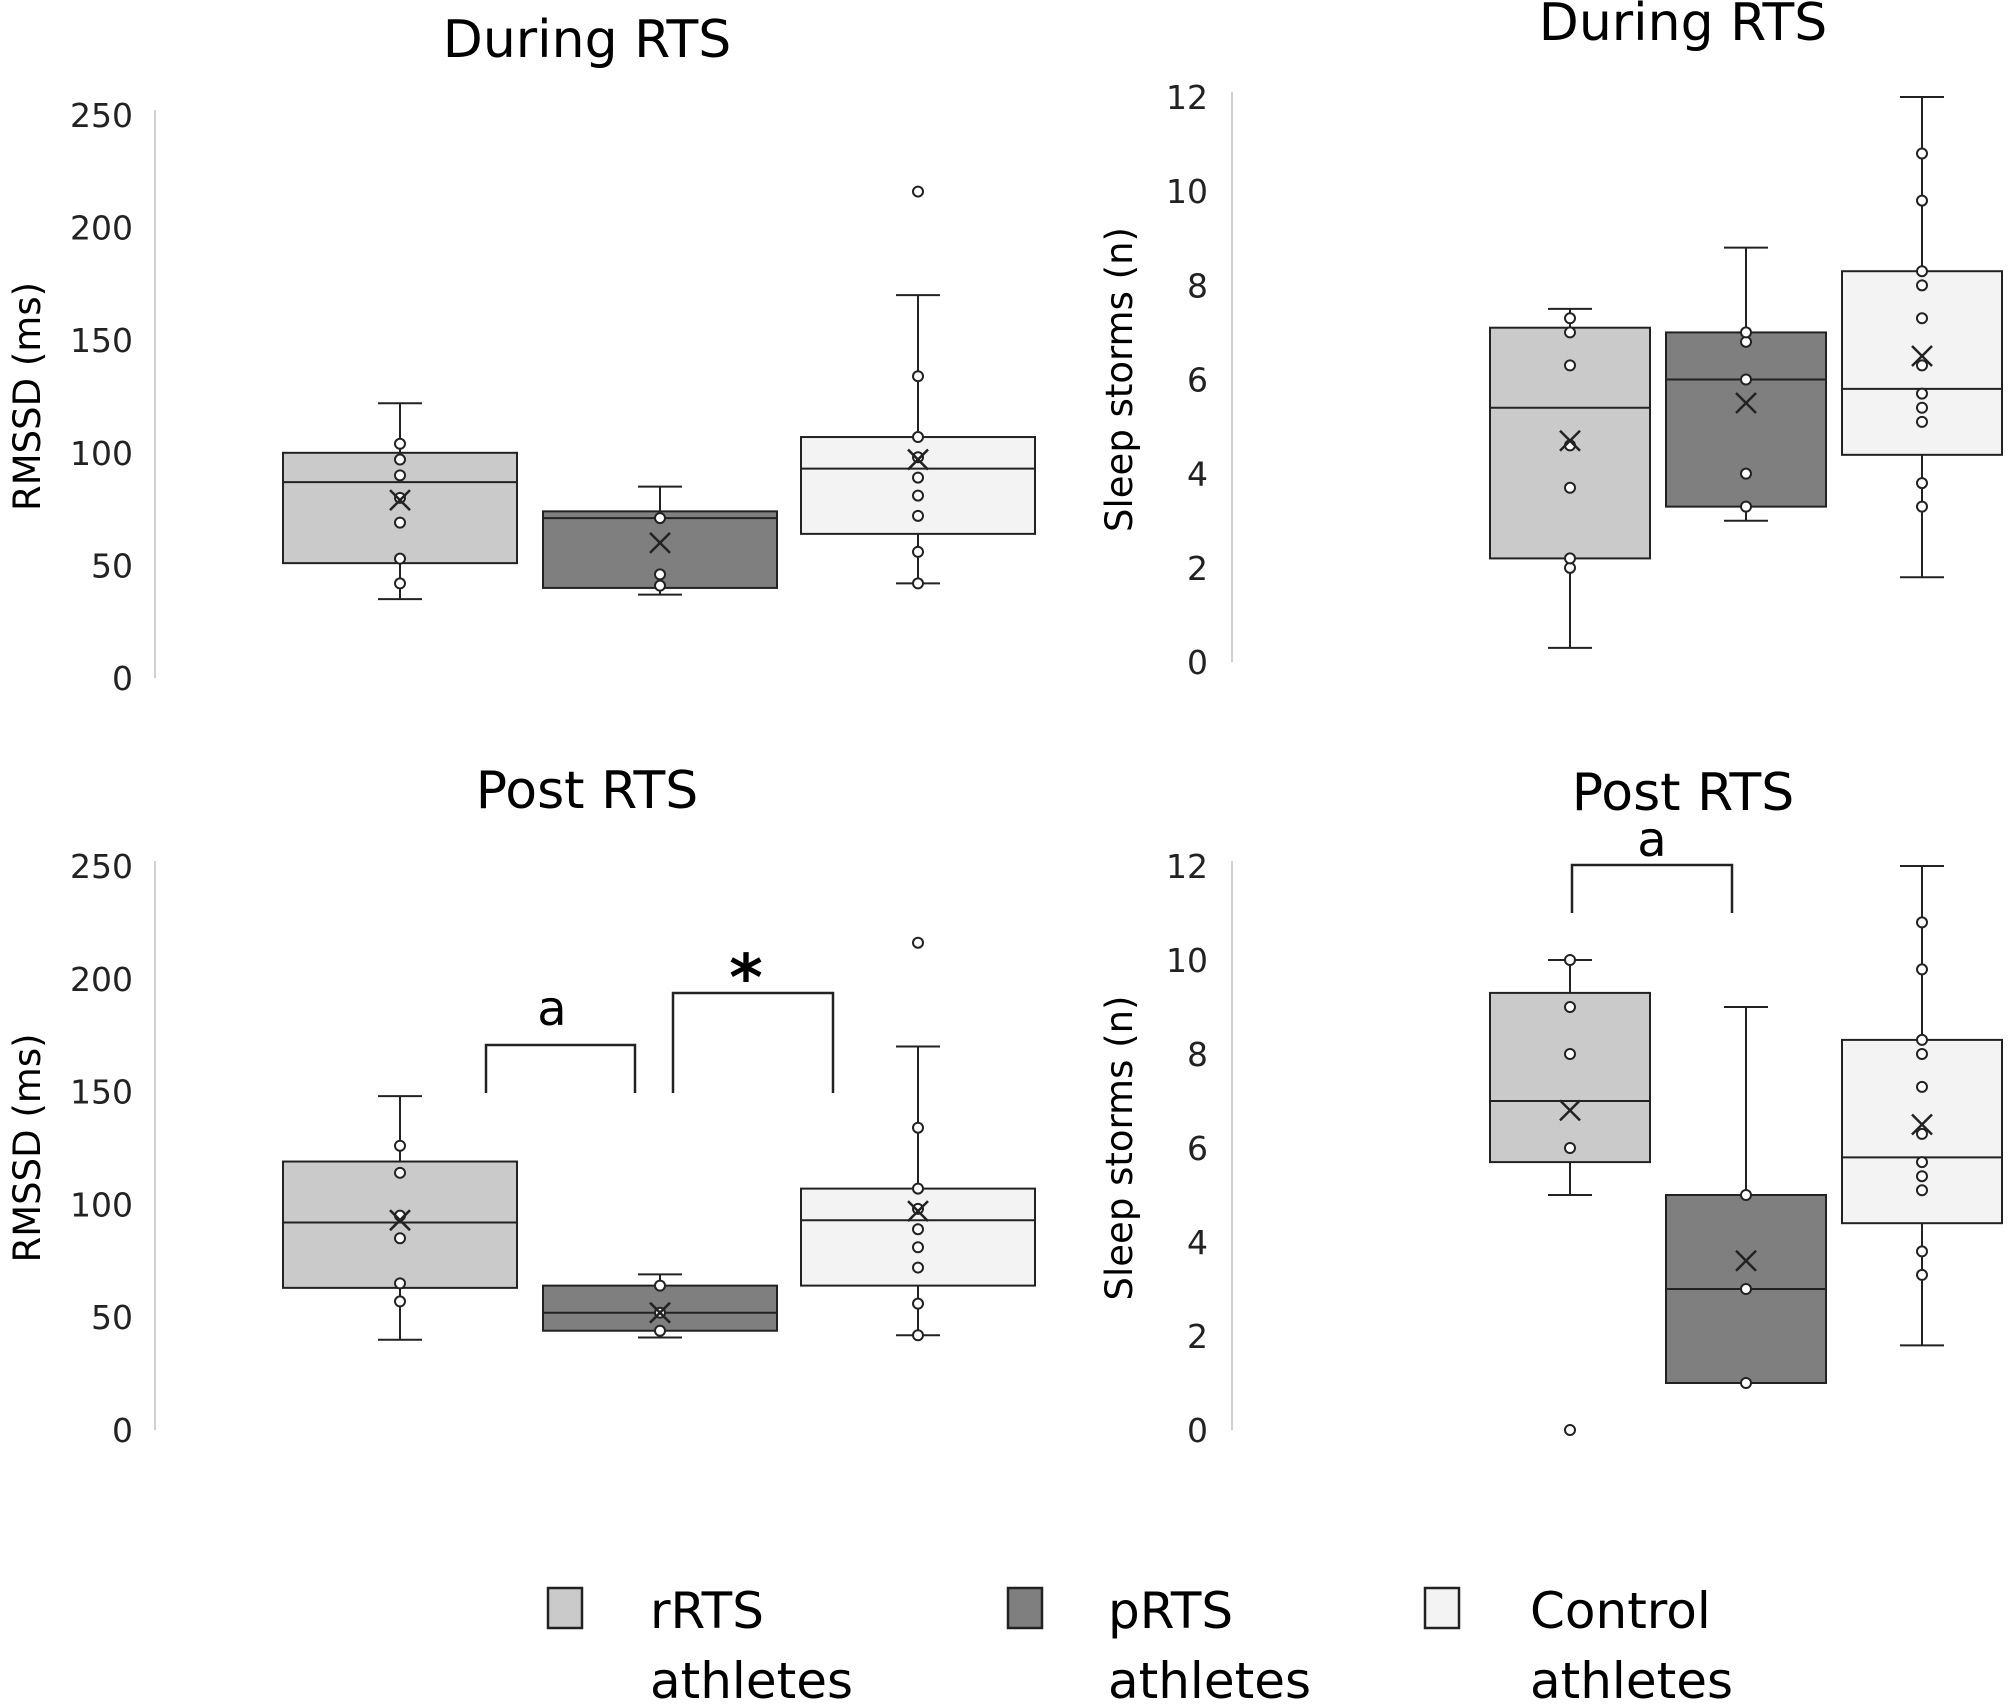 The height and width of the screenshot is (1706, 2008). Describe the element at coordinates (587, 40) in the screenshot. I see `panel-title: During RTS` at that location.